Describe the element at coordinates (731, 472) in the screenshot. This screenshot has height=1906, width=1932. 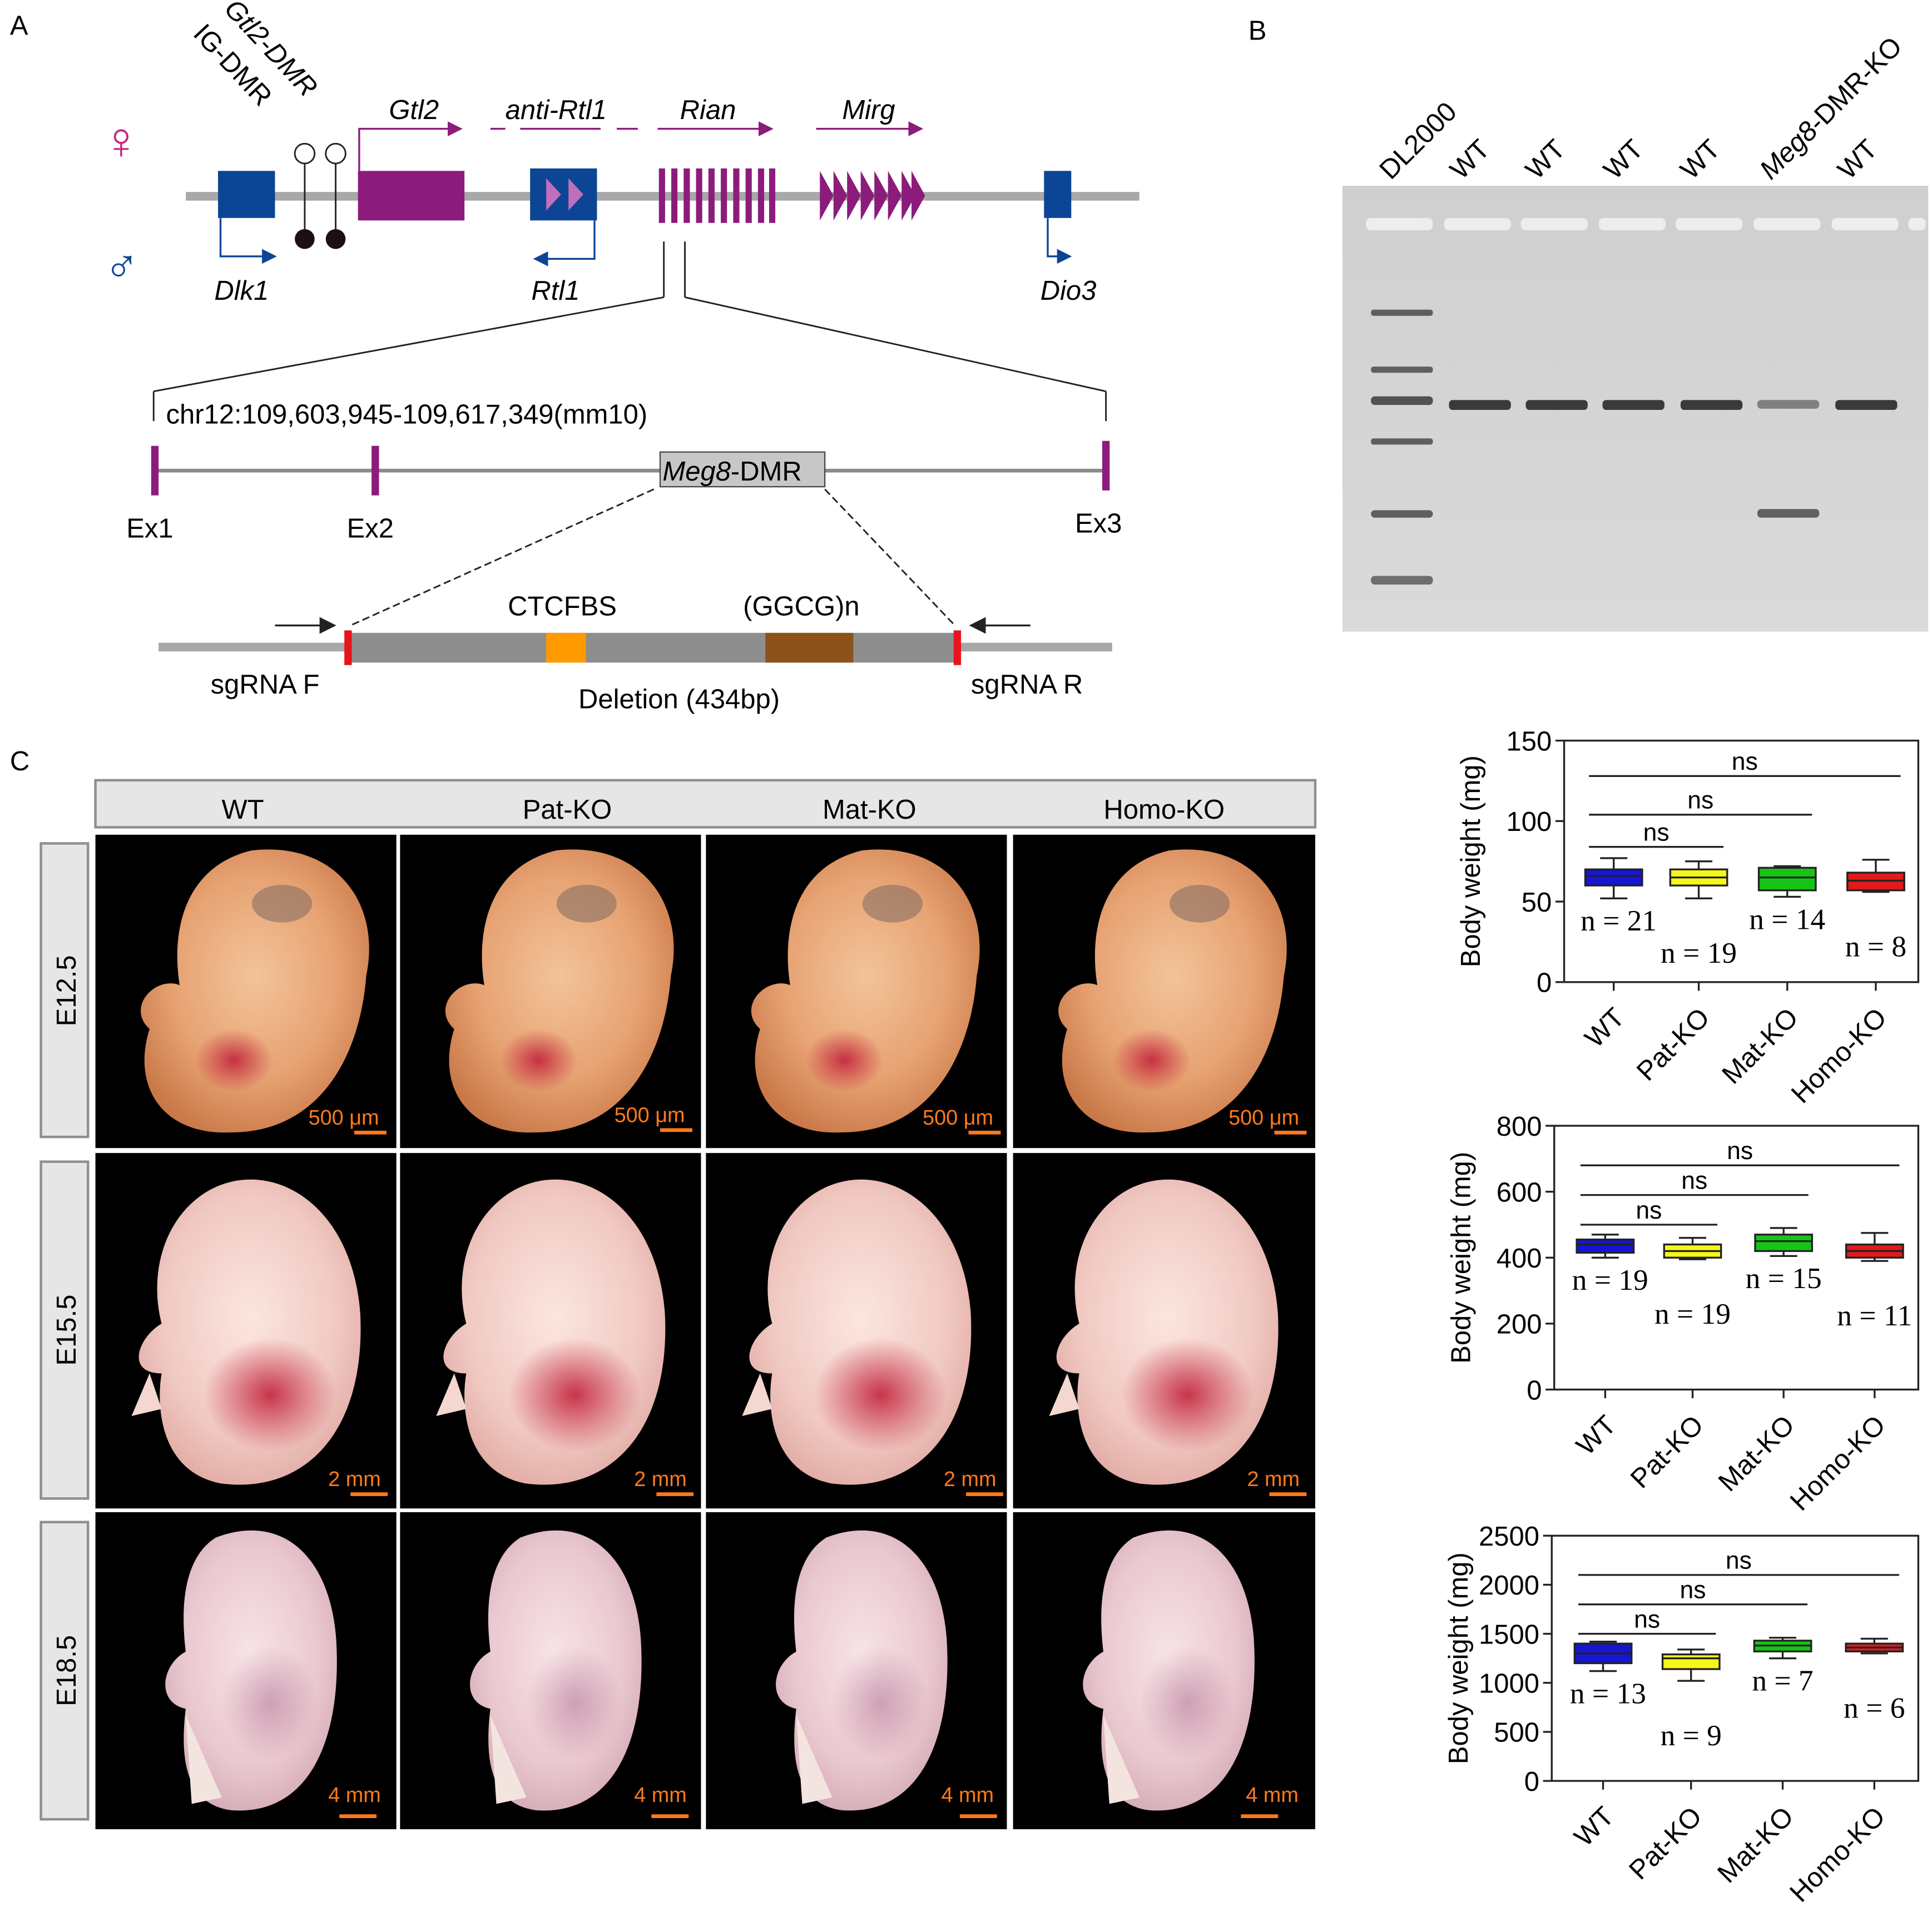
I see `meg8-dmr-label: Meg8-DMR` at that location.